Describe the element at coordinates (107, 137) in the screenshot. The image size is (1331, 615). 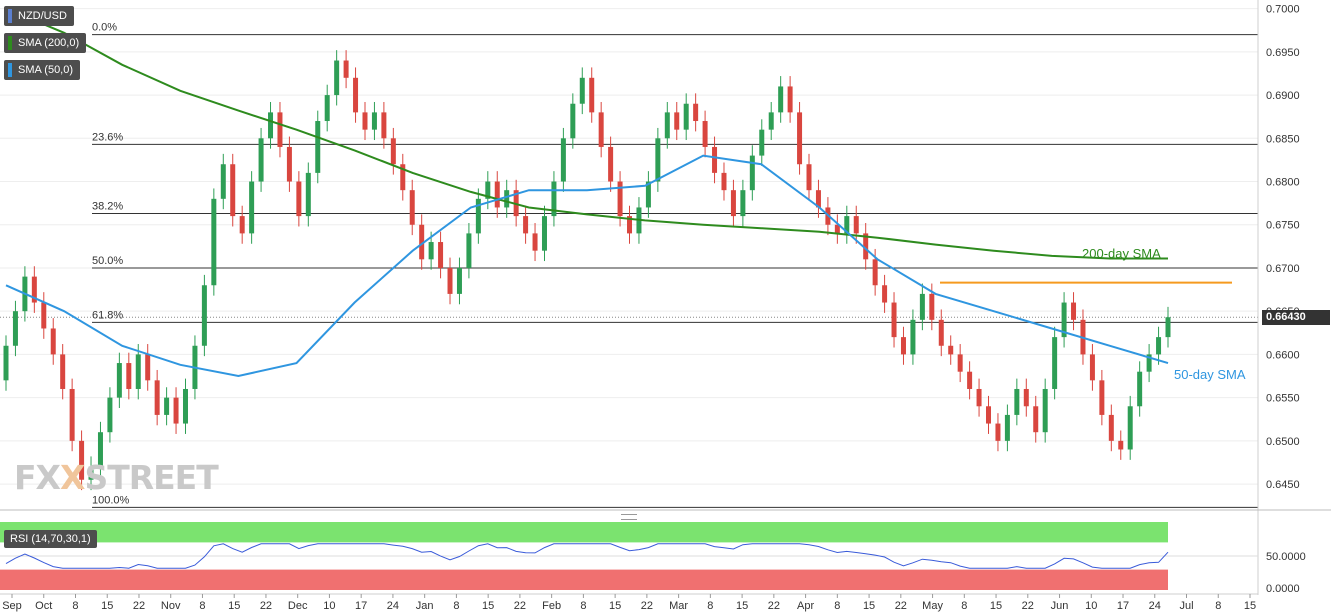
I see `fib-label: 23.6%` at that location.